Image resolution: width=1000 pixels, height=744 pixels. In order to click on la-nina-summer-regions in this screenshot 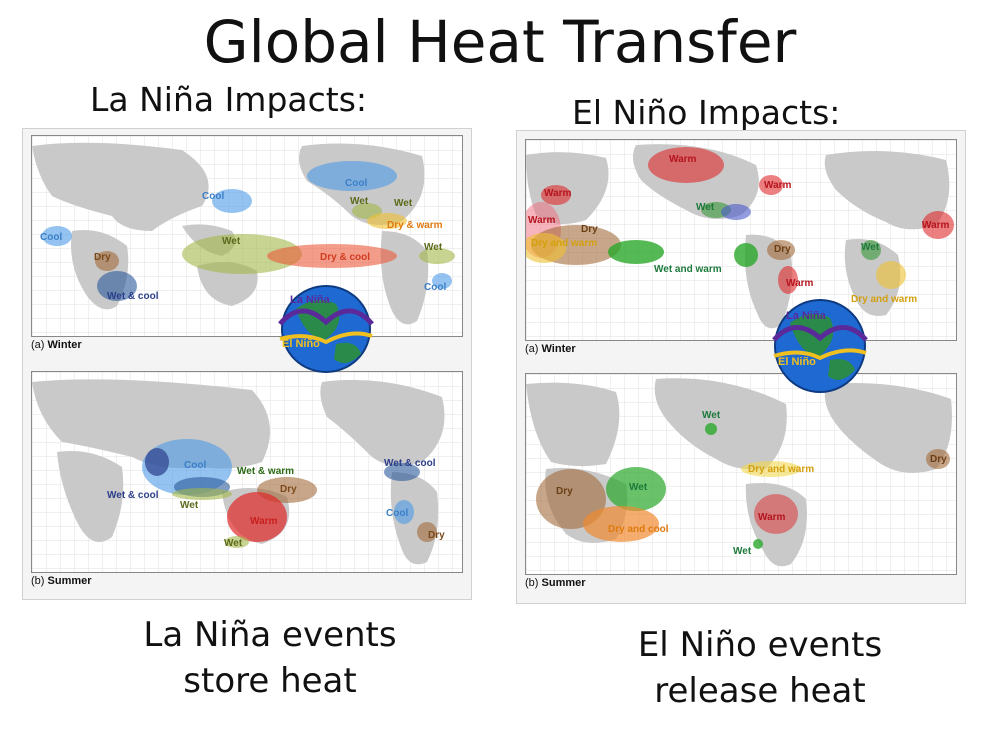, I will do `click(289, 493)`.